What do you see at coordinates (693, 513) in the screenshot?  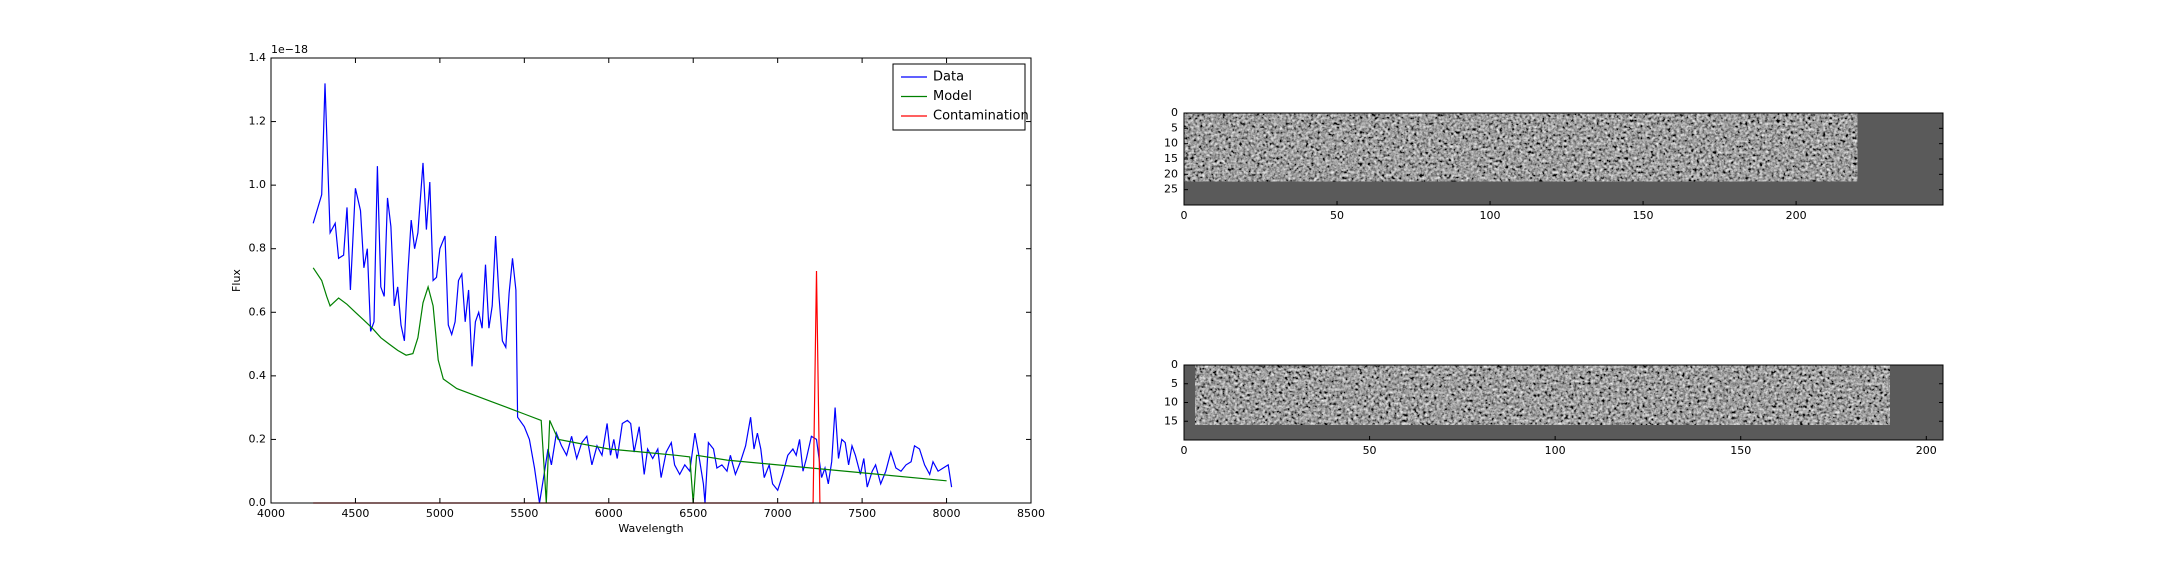 I see `x-tick-label: 6500` at bounding box center [693, 513].